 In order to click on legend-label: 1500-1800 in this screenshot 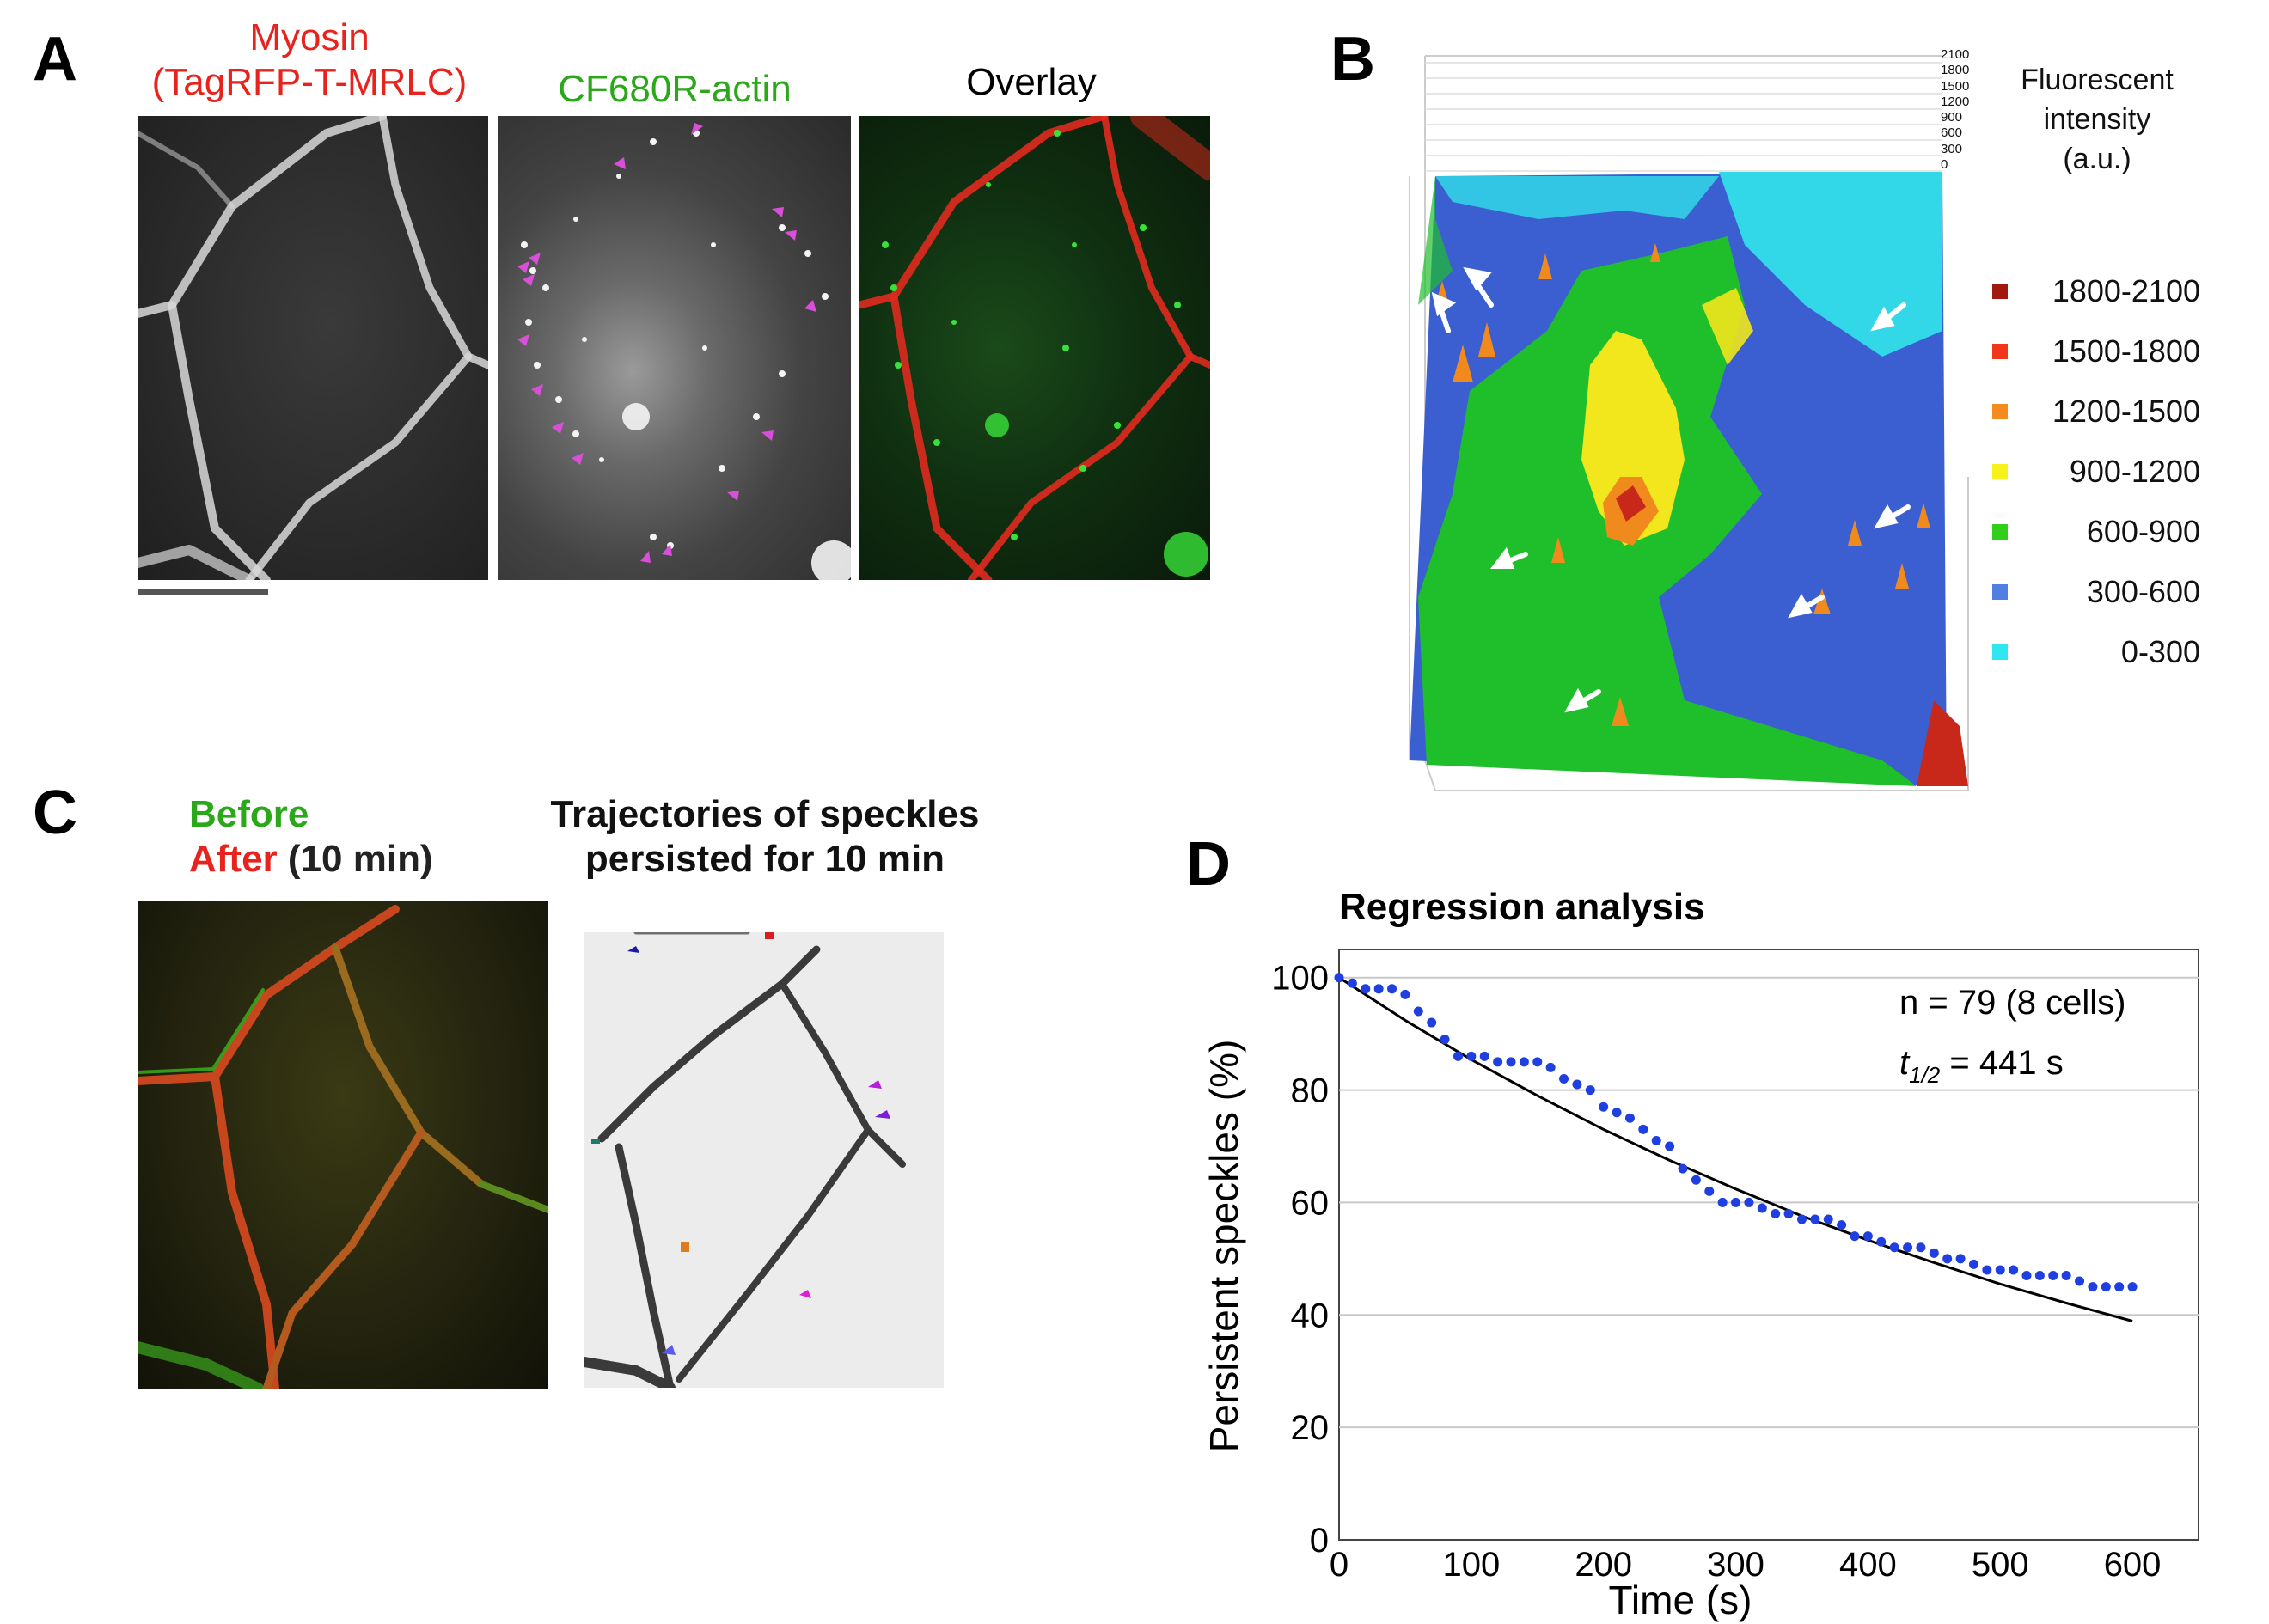, I will do `click(2126, 351)`.